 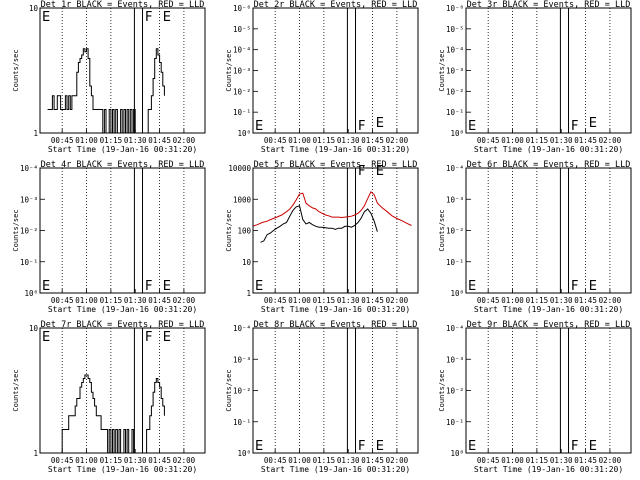 What do you see at coordinates (319, 224) in the screenshot?
I see `series-events` at bounding box center [319, 224].